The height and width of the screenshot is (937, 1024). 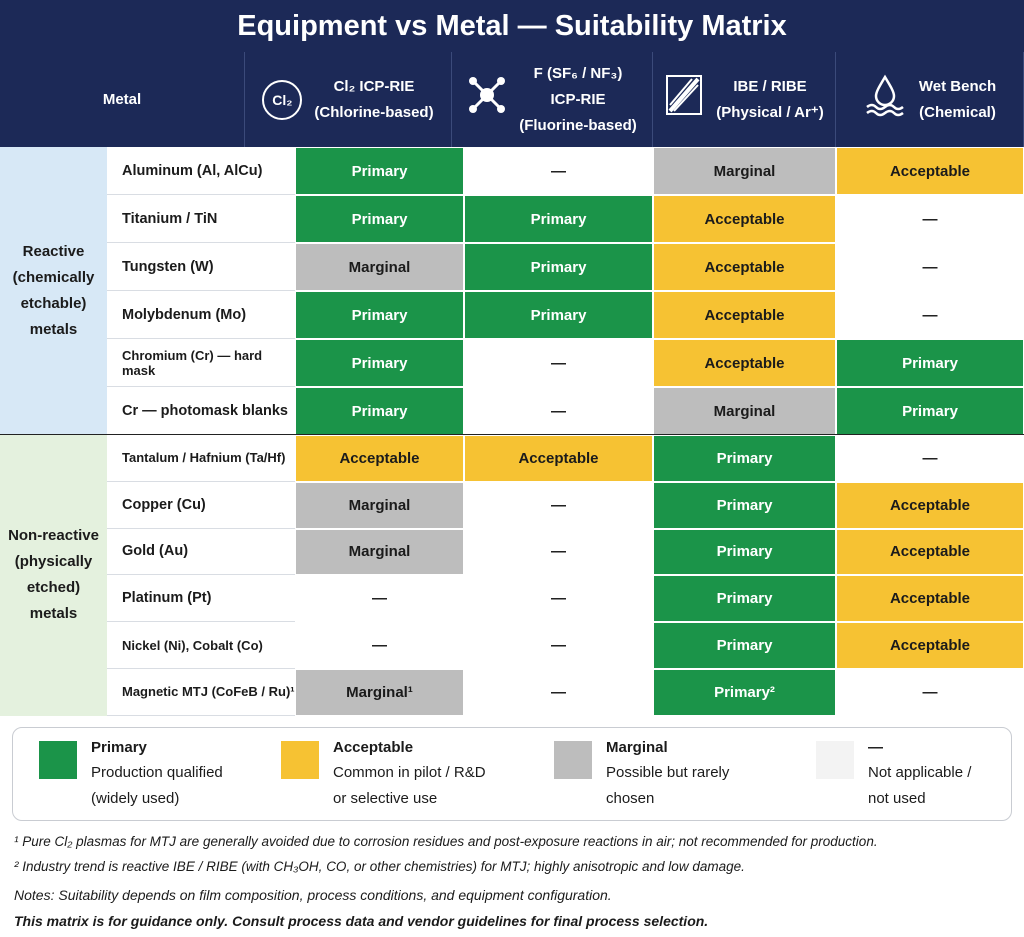 I want to click on legend-description: not used, so click(x=897, y=798).